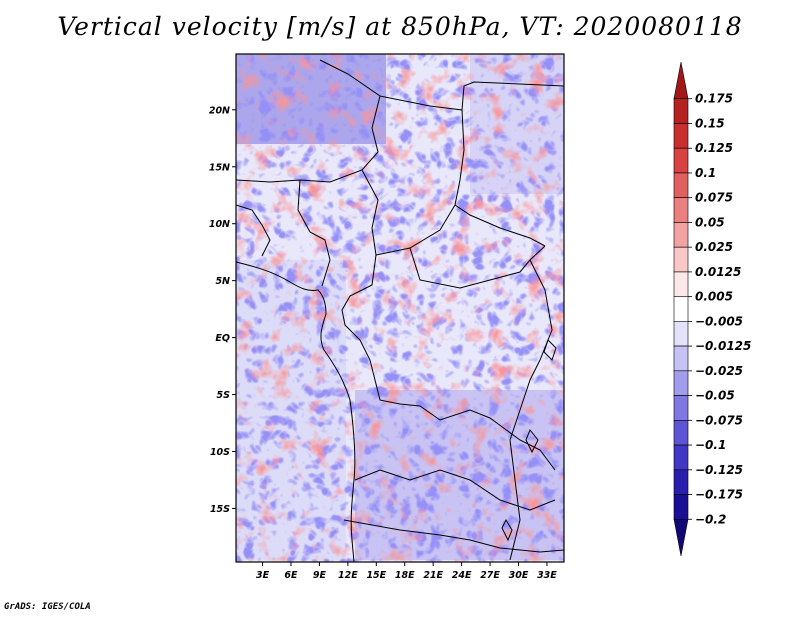 Image resolution: width=800 pixels, height=618 pixels. What do you see at coordinates (433, 575) in the screenshot?
I see `lon-tick-label: 21E` at bounding box center [433, 575].